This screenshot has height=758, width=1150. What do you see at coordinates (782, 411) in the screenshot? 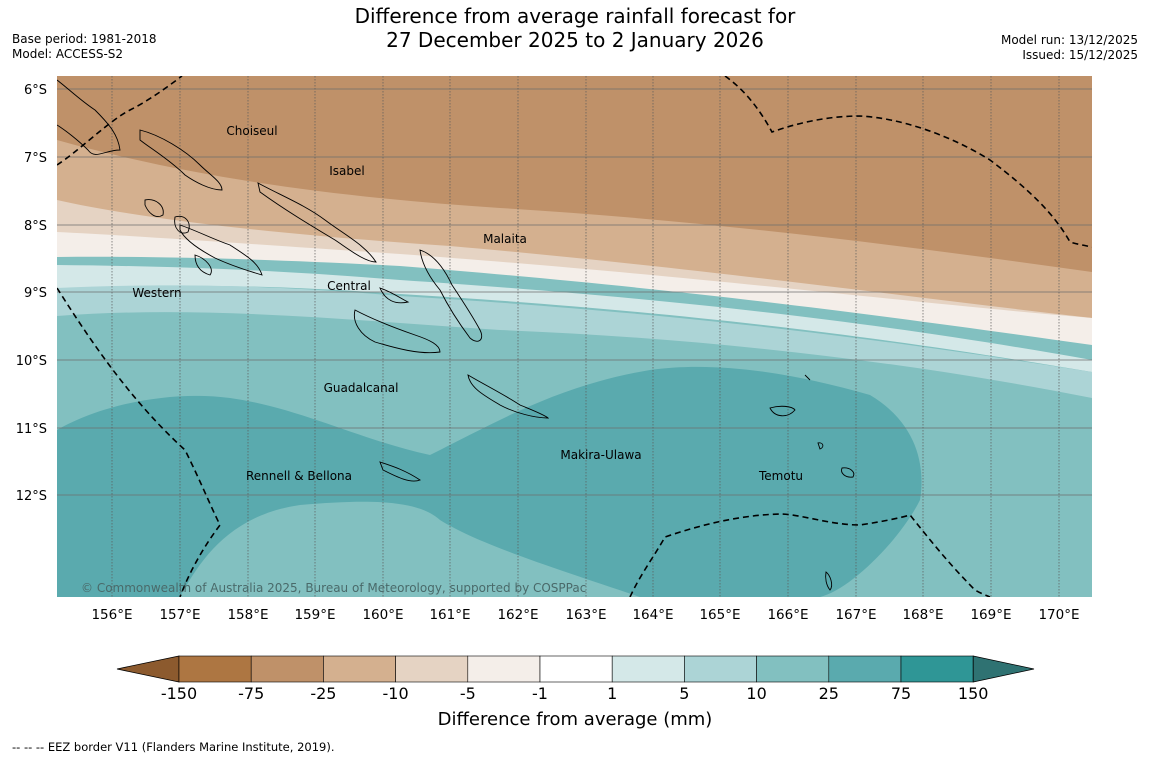
I see `santa-cruz-coast` at bounding box center [782, 411].